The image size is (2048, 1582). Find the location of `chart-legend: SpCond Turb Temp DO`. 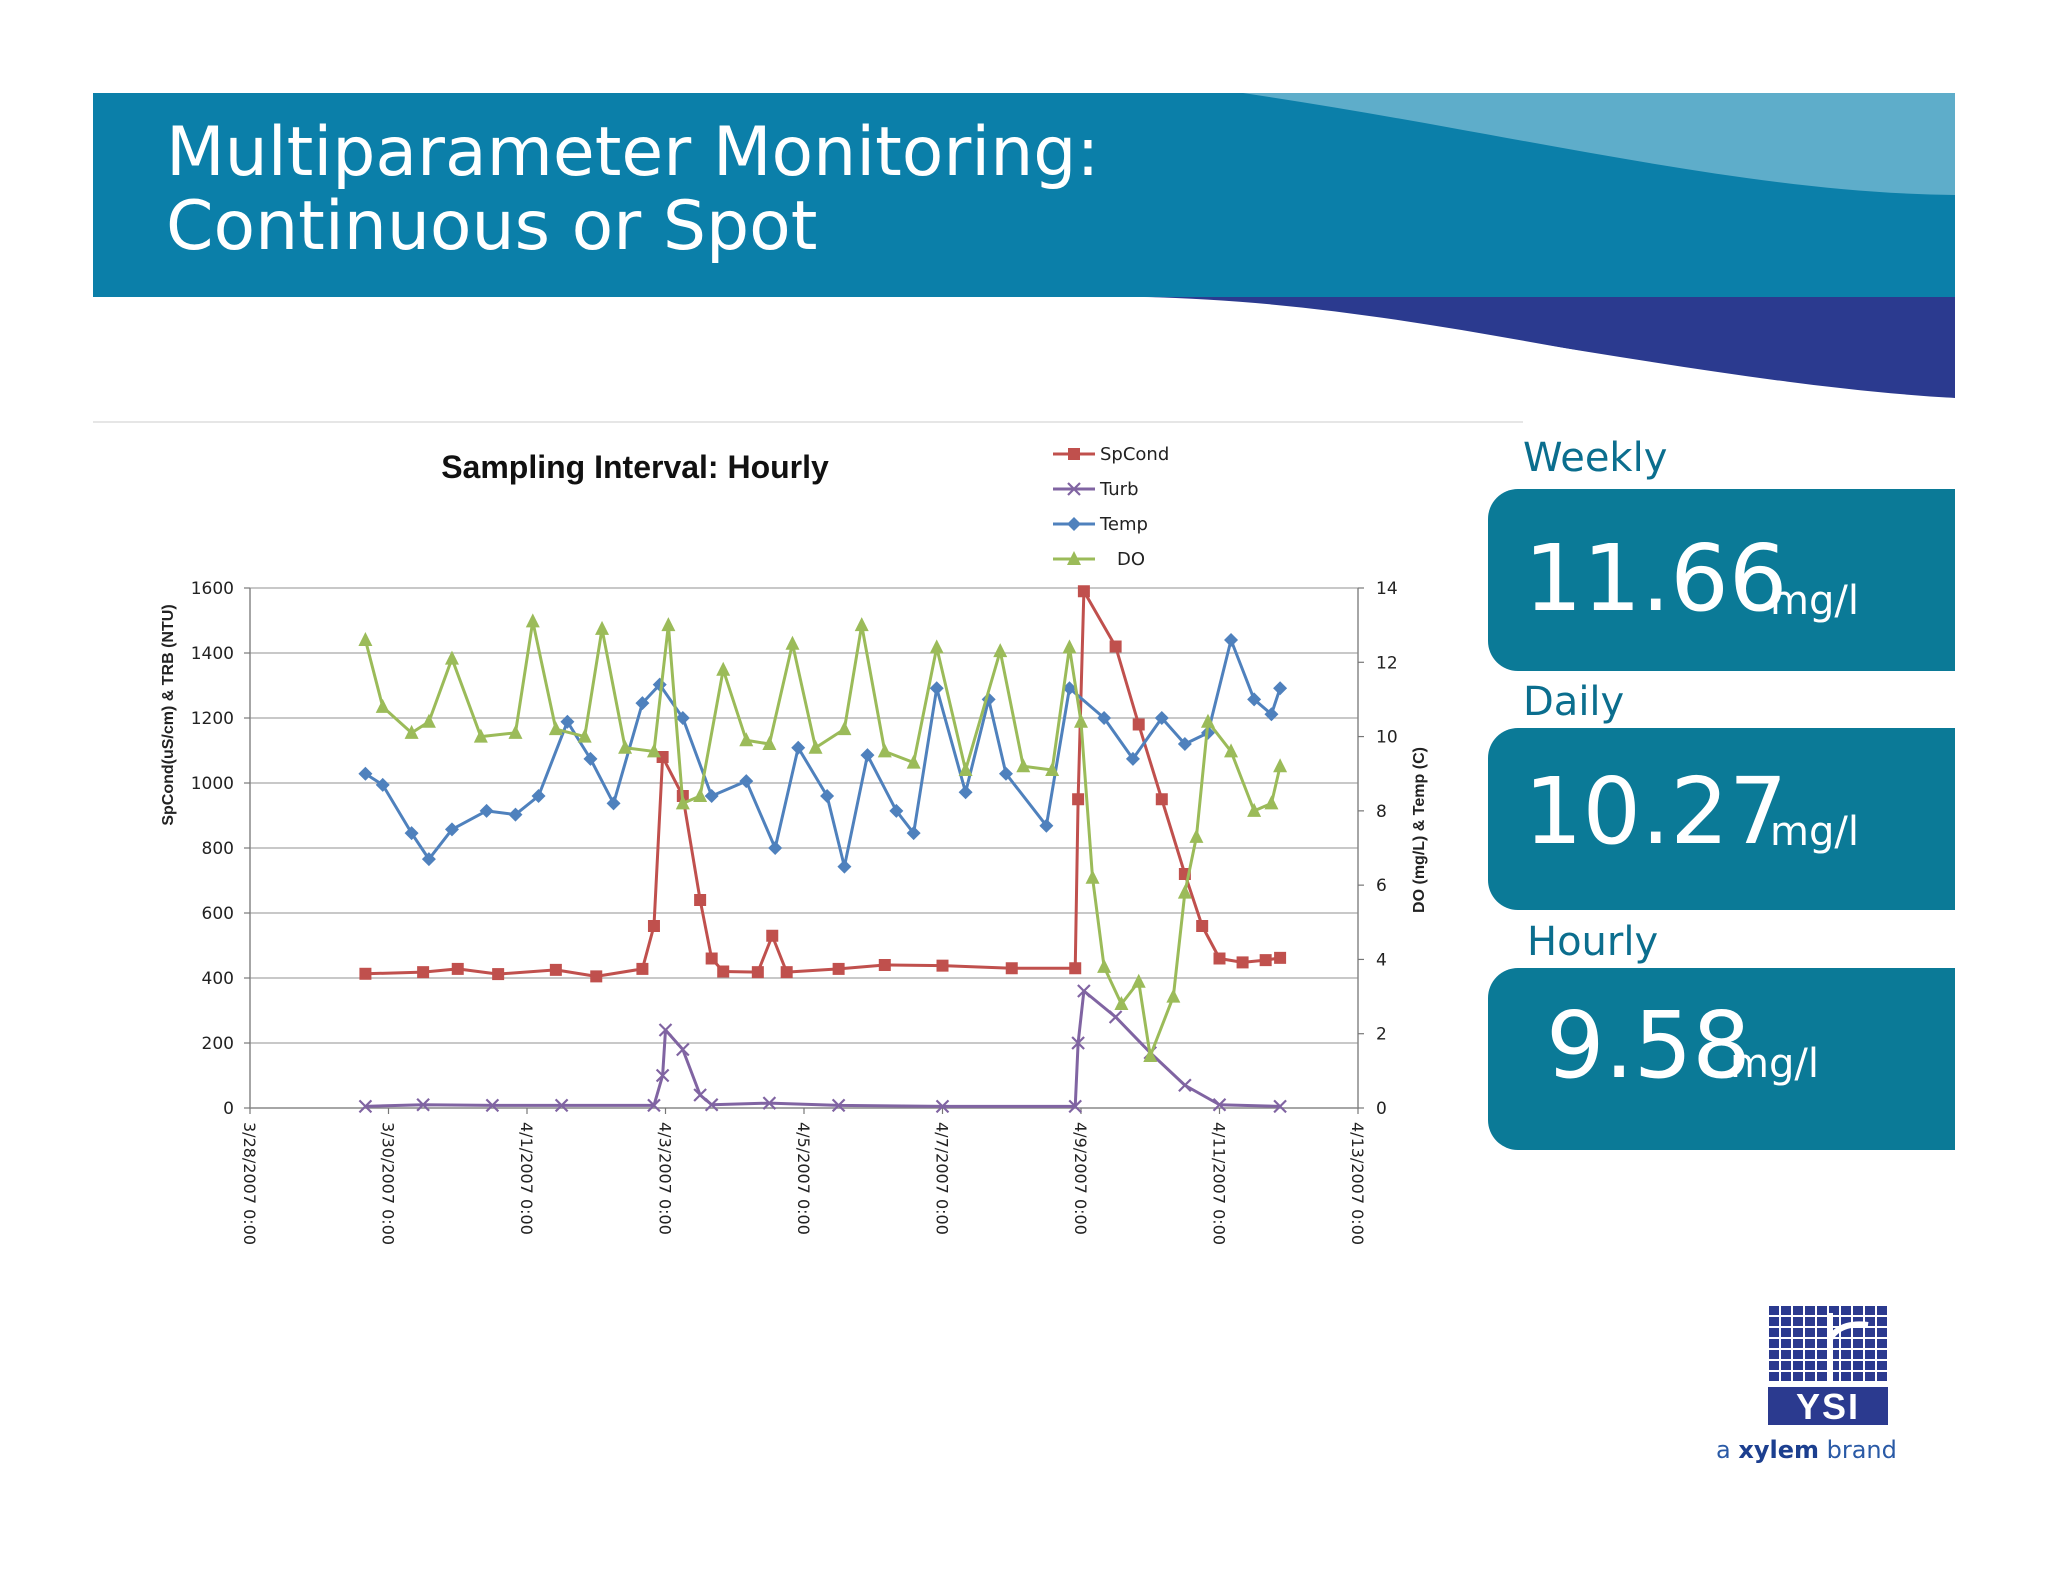

chart-legend: SpCond Turb Temp DO is located at coordinates (1111, 507).